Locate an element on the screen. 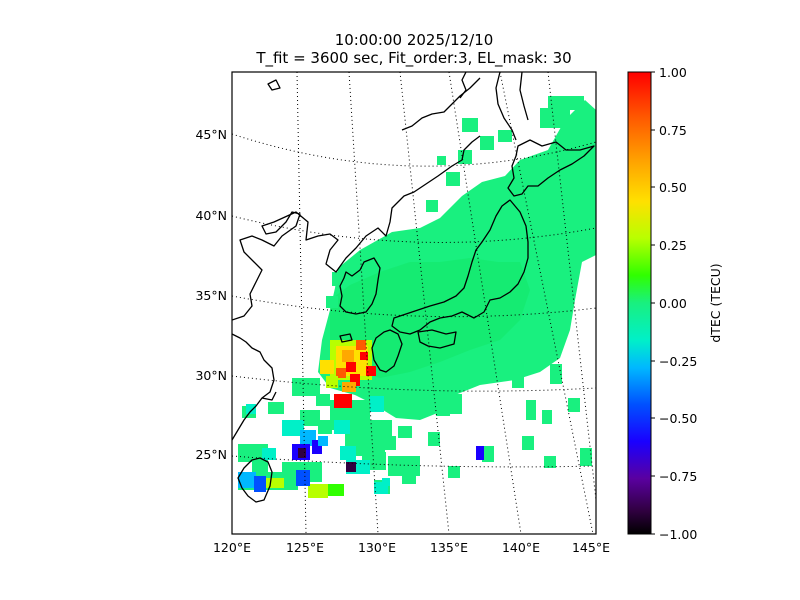 The width and height of the screenshot is (800, 600). colorbar-tick: 1.00 is located at coordinates (673, 72).